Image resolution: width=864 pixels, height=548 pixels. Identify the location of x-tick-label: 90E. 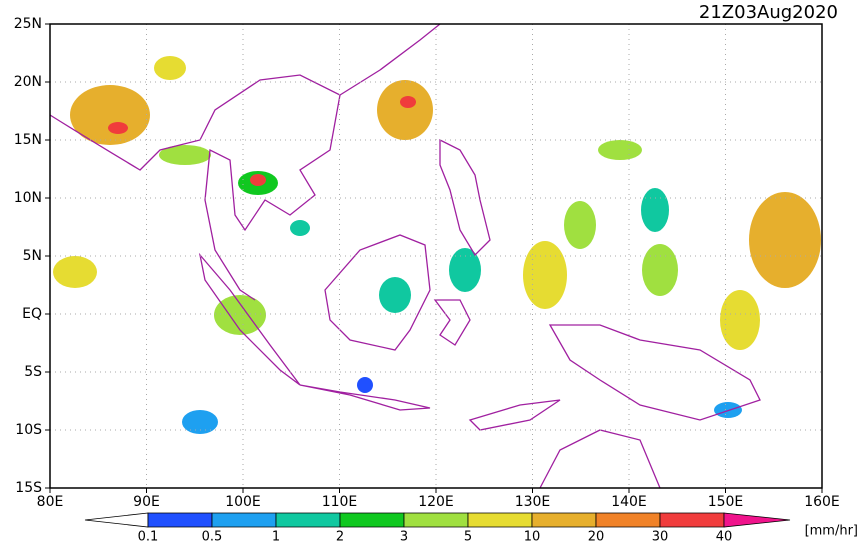
(146, 502).